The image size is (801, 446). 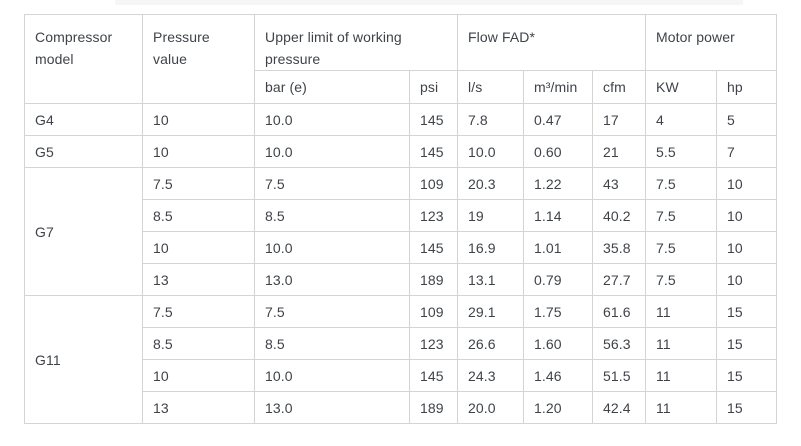 I want to click on table-cell: 1.01, so click(x=558, y=247).